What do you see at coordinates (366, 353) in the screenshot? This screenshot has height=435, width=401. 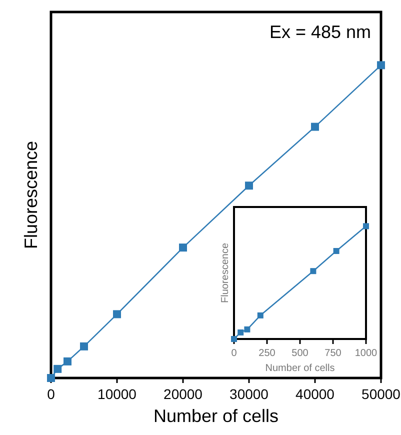 I see `x-tick-label: 1000` at bounding box center [366, 353].